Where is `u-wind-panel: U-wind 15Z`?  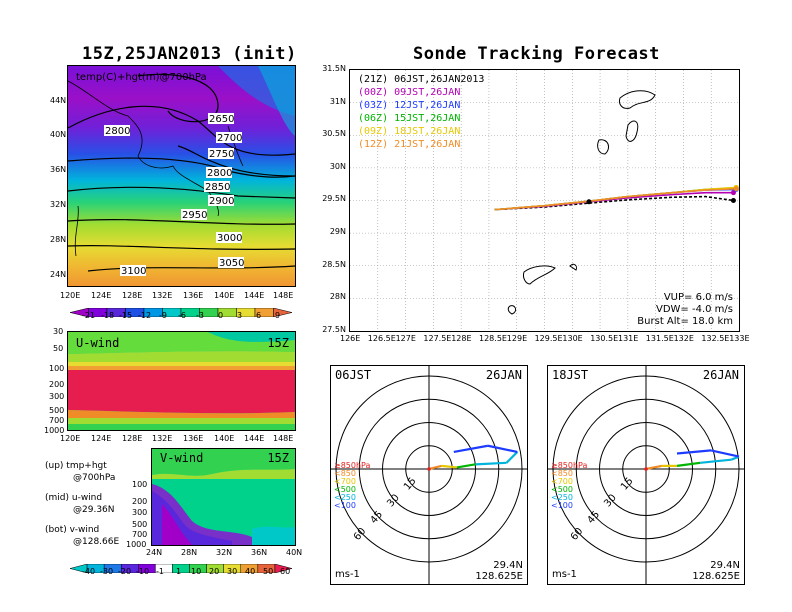
u-wind-panel: U-wind 15Z is located at coordinates (181, 381).